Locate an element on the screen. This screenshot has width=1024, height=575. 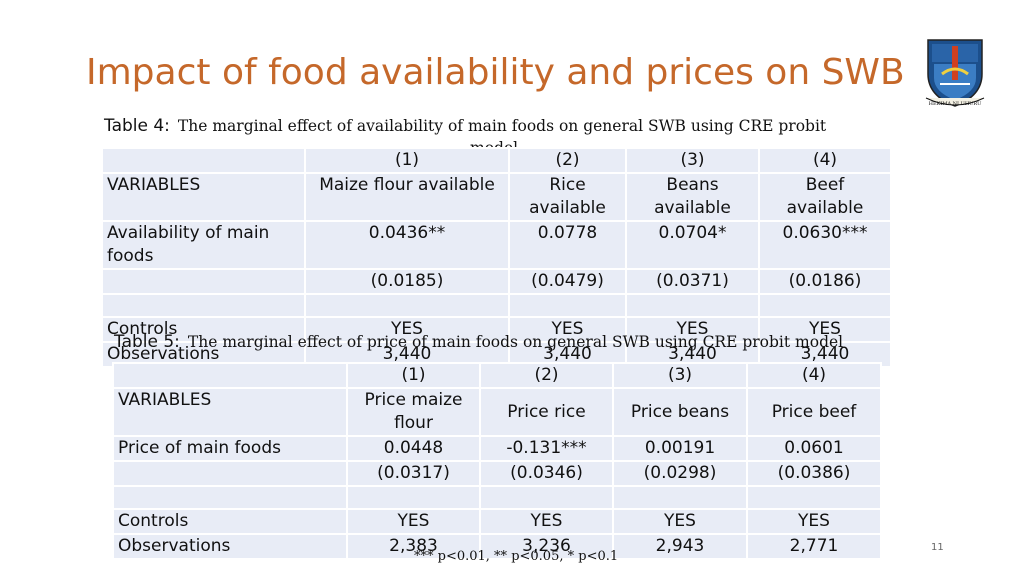
table-cell: Price rice is located at coordinates (546, 412).